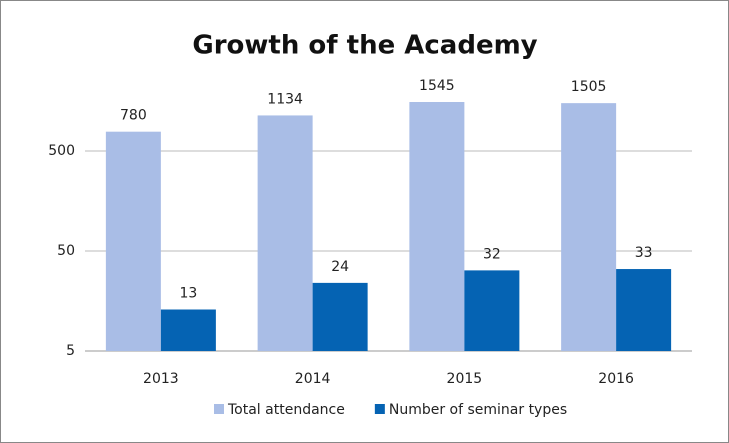 This screenshot has height=443, width=729. I want to click on x-tick-label: 2015, so click(465, 379).